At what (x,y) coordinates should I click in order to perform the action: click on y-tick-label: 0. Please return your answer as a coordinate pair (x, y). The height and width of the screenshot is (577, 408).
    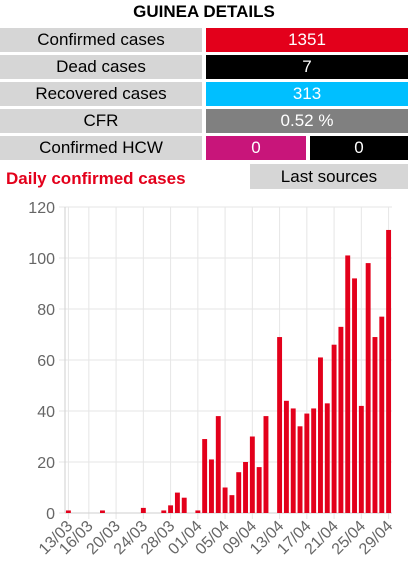
    Looking at the image, I should click on (50, 514).